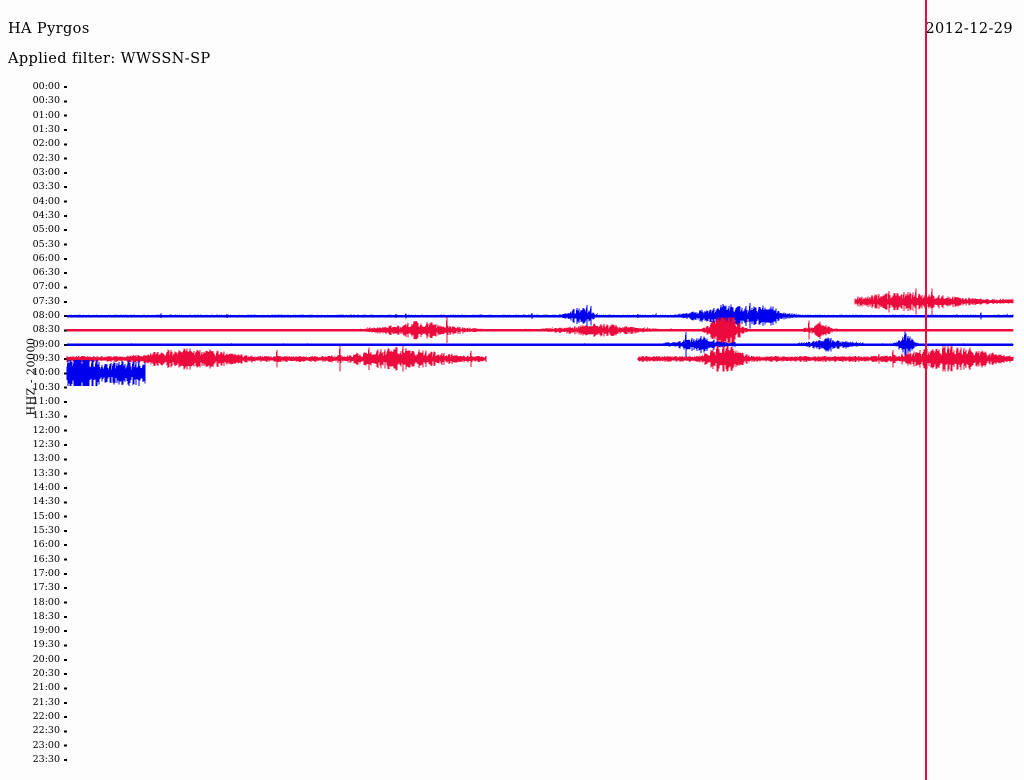 This screenshot has width=1024, height=780. Describe the element at coordinates (46, 359) in the screenshot. I see `time-tick-label: 09:30` at that location.